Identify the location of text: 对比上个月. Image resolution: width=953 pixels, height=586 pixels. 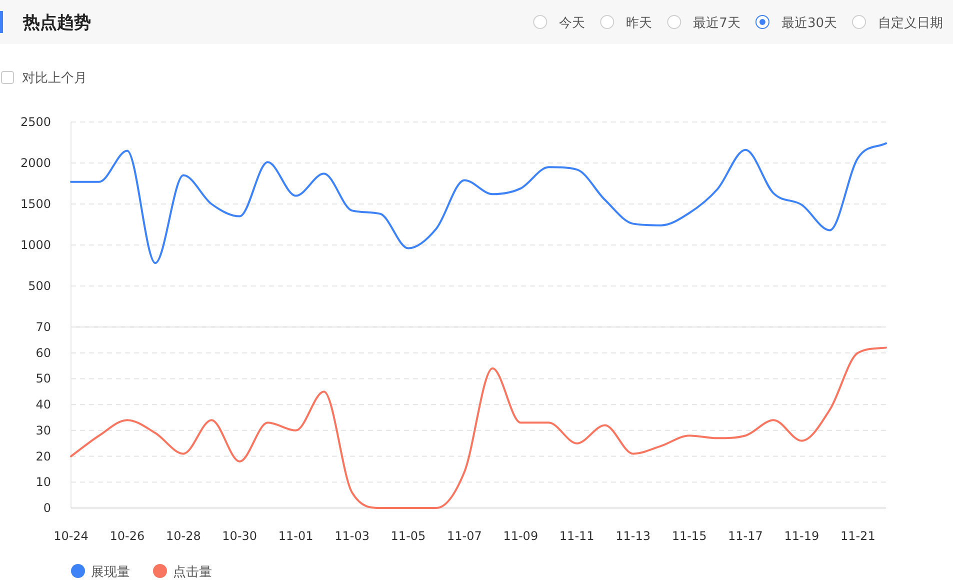
(54, 78).